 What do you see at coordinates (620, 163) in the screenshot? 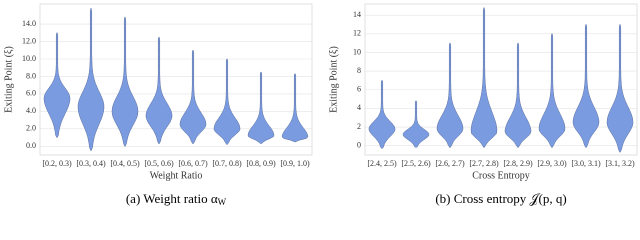
I see `x-tick-label: [3.1, 3.2)` at bounding box center [620, 163].